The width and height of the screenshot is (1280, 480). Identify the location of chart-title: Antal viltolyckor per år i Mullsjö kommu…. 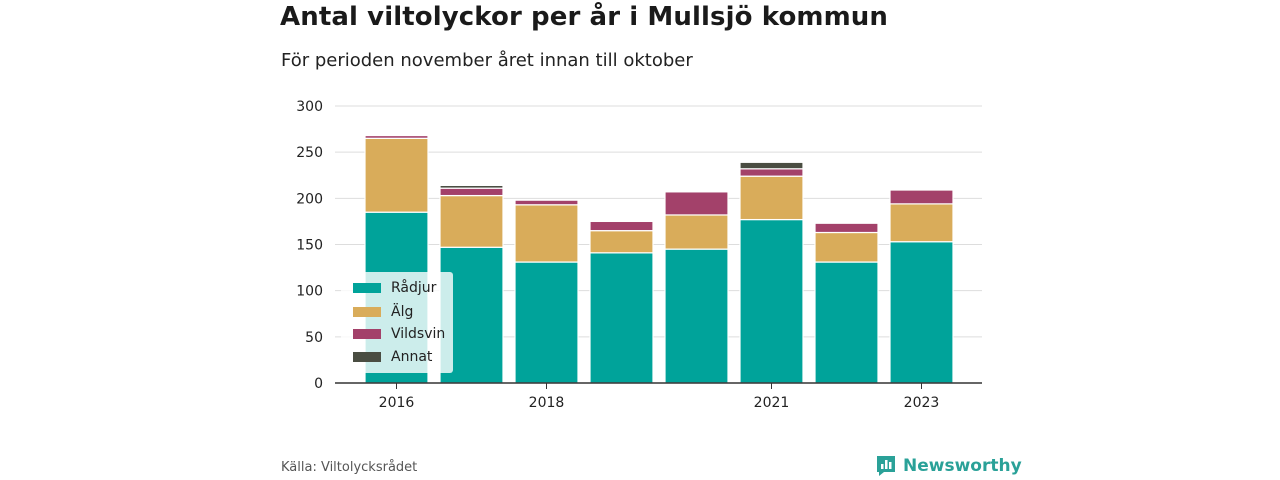
(584, 17).